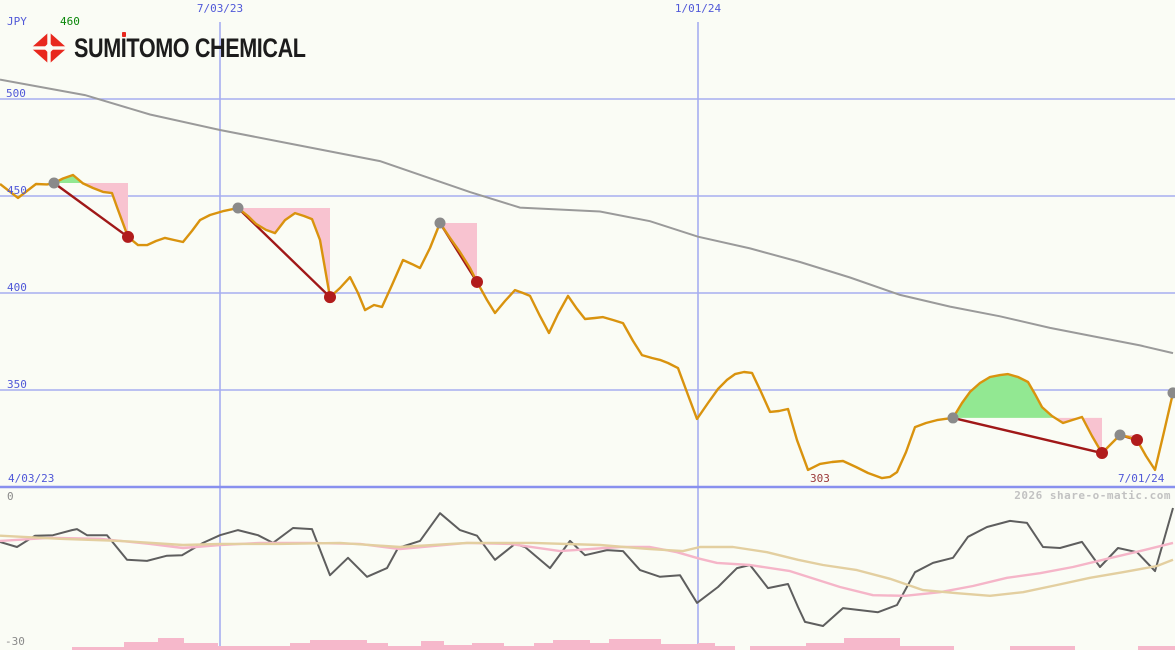 The image size is (1175, 650). I want to click on brand-name: SUMITOMO CHEMICAL, so click(190, 47).